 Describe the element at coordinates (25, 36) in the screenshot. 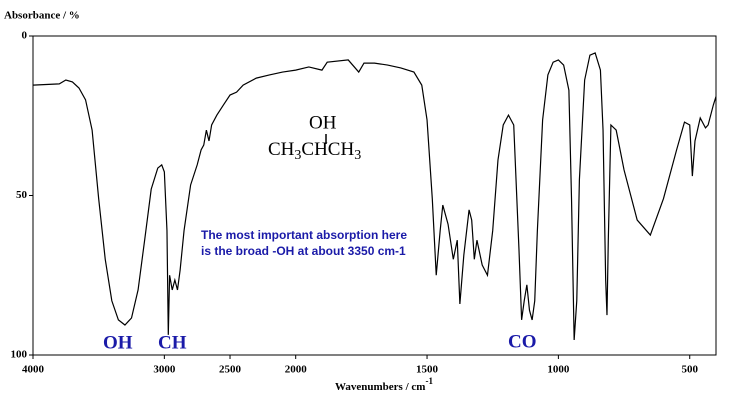

I see `y-tick-label: 0` at that location.